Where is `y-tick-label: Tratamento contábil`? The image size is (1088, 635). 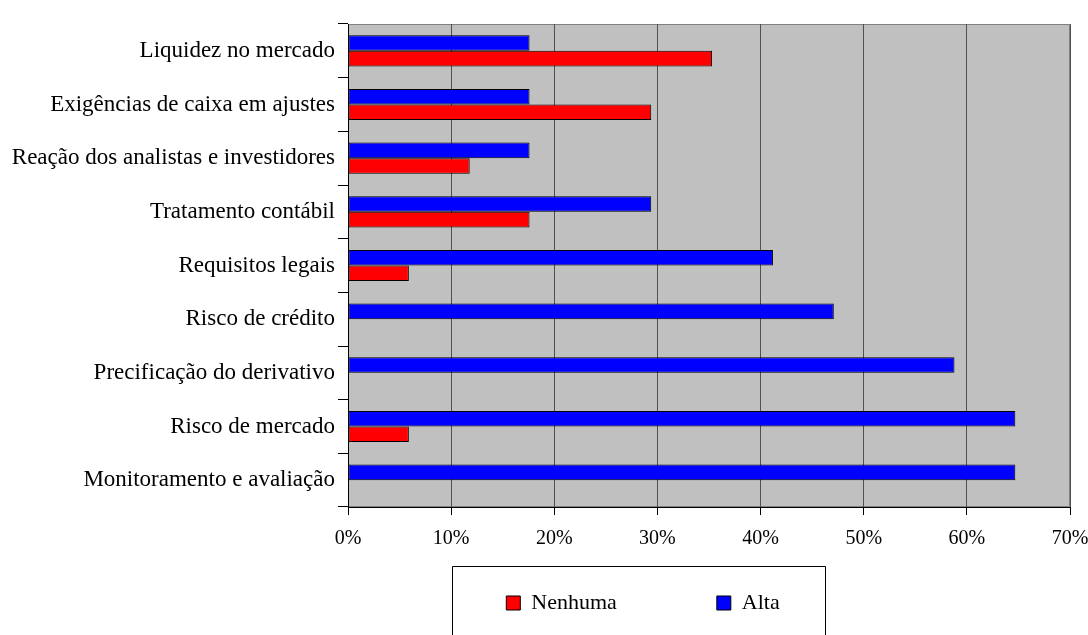
y-tick-label: Tratamento contábil is located at coordinates (242, 210).